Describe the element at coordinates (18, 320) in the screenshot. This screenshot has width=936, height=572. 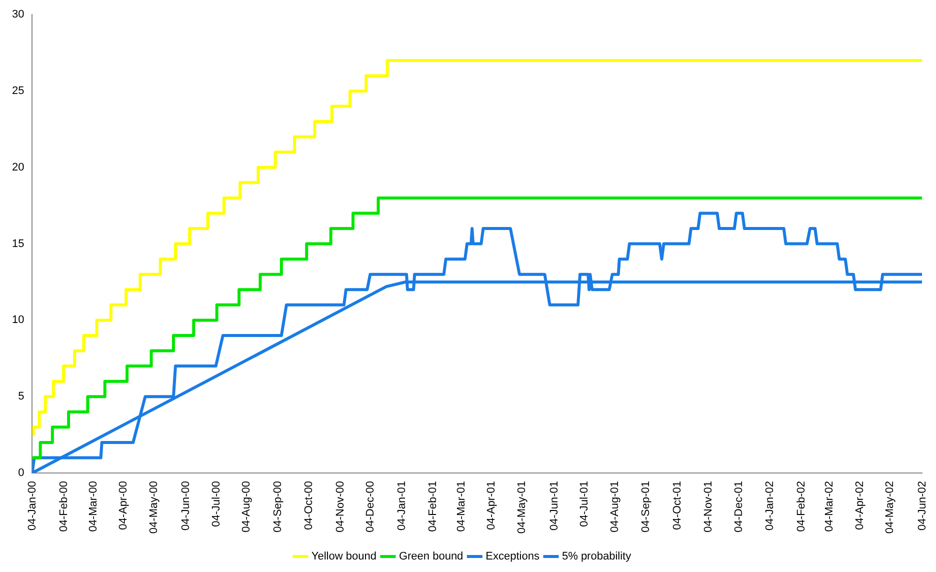
I see `y-tick-label: 10` at that location.